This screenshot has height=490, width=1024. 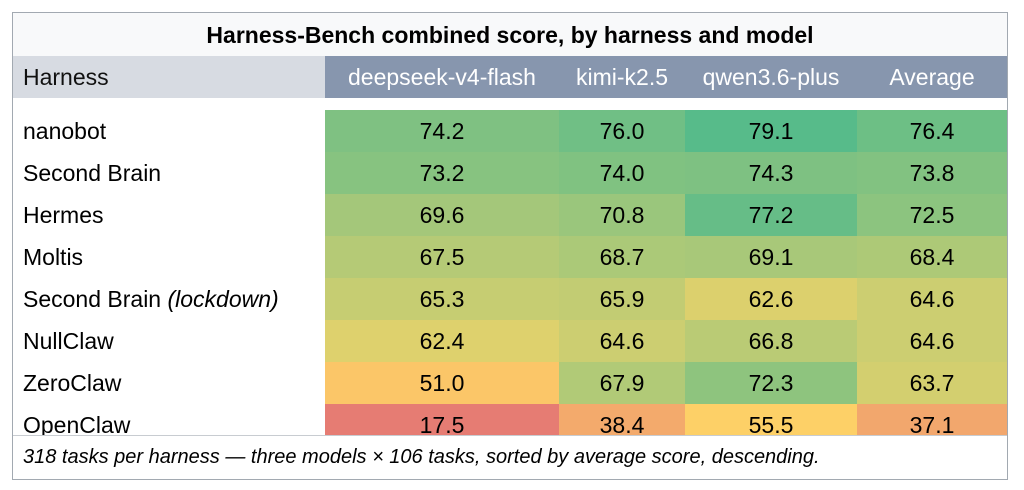 I want to click on score-cell: 65.9, so click(x=622, y=299).